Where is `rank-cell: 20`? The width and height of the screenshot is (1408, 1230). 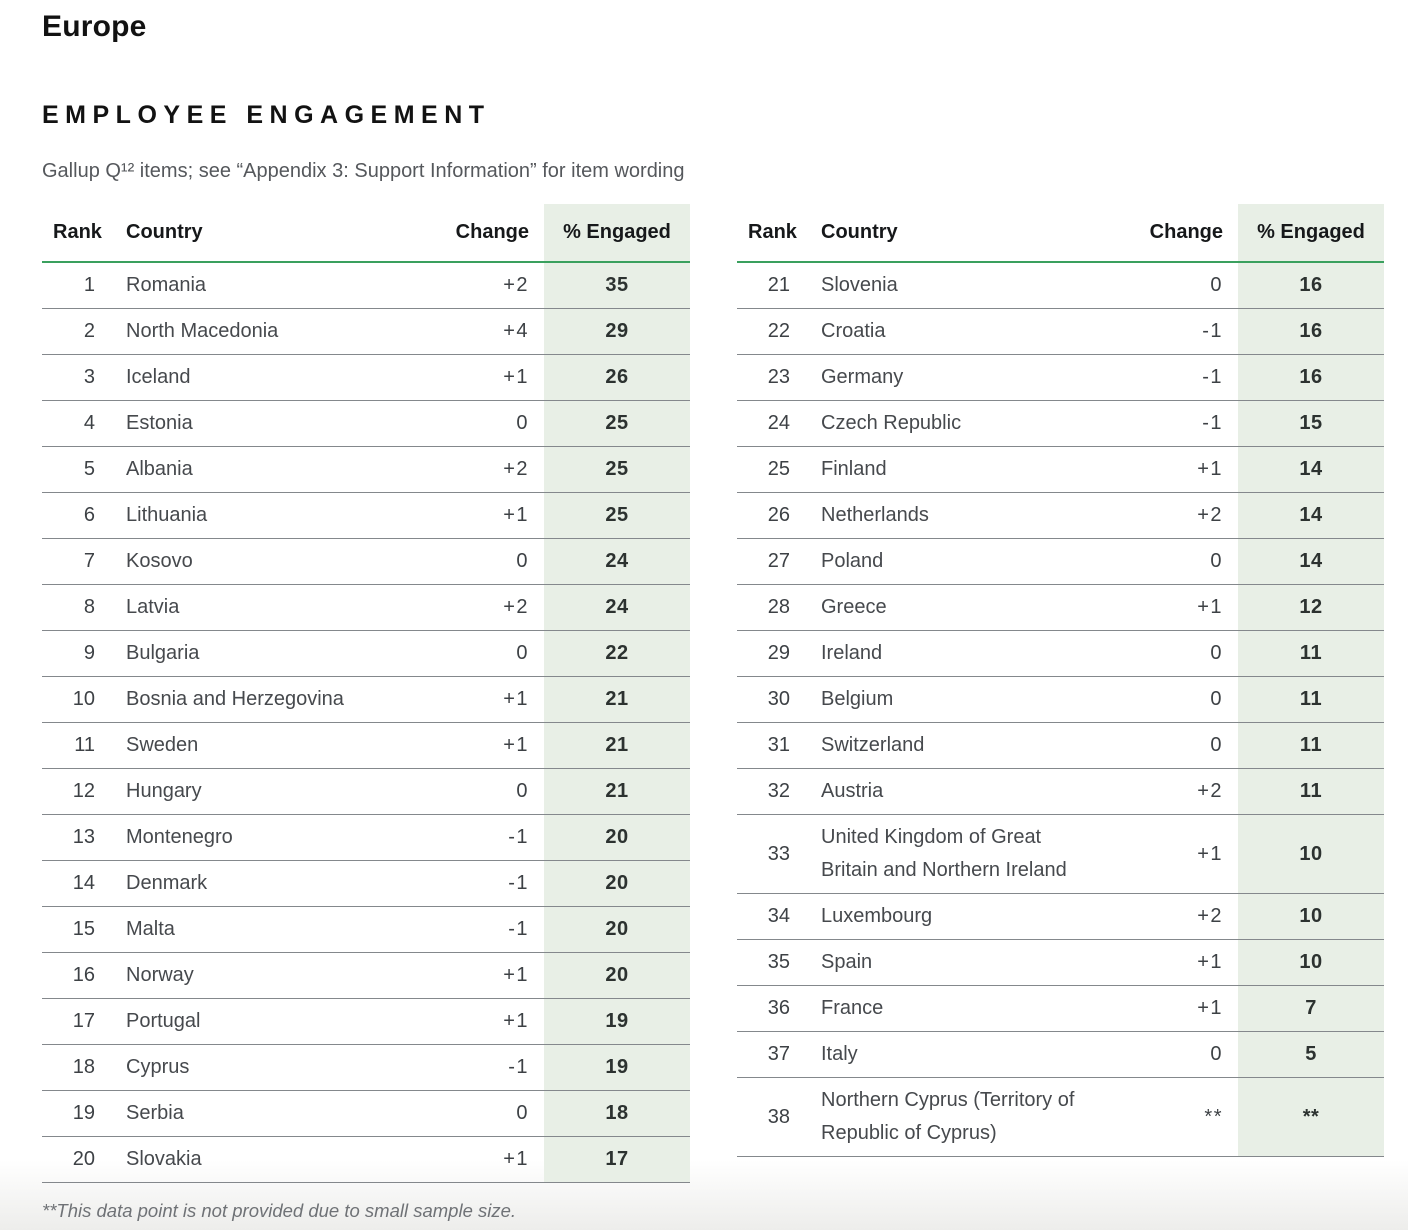 rank-cell: 20 is located at coordinates (83, 1159).